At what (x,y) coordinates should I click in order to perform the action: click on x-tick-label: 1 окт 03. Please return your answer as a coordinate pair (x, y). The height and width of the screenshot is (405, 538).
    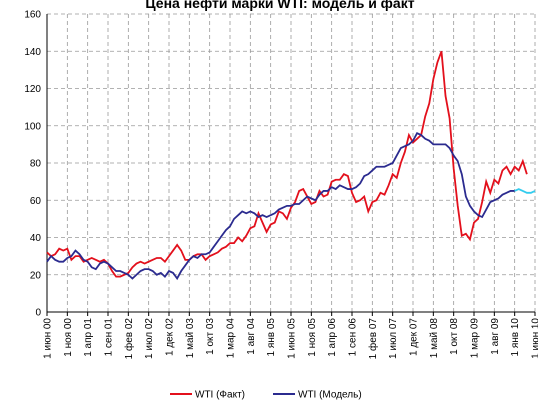
    Looking at the image, I should click on (210, 336).